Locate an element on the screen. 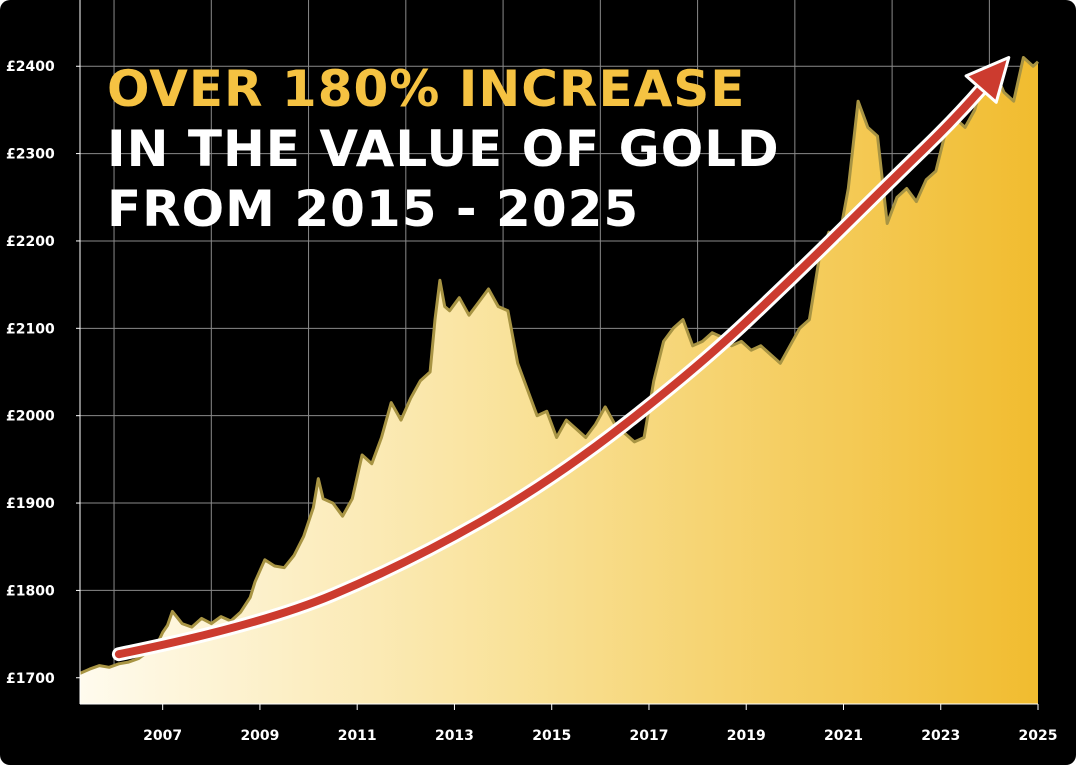 The width and height of the screenshot is (1078, 767). y-tick-label: £2300 is located at coordinates (30, 155).